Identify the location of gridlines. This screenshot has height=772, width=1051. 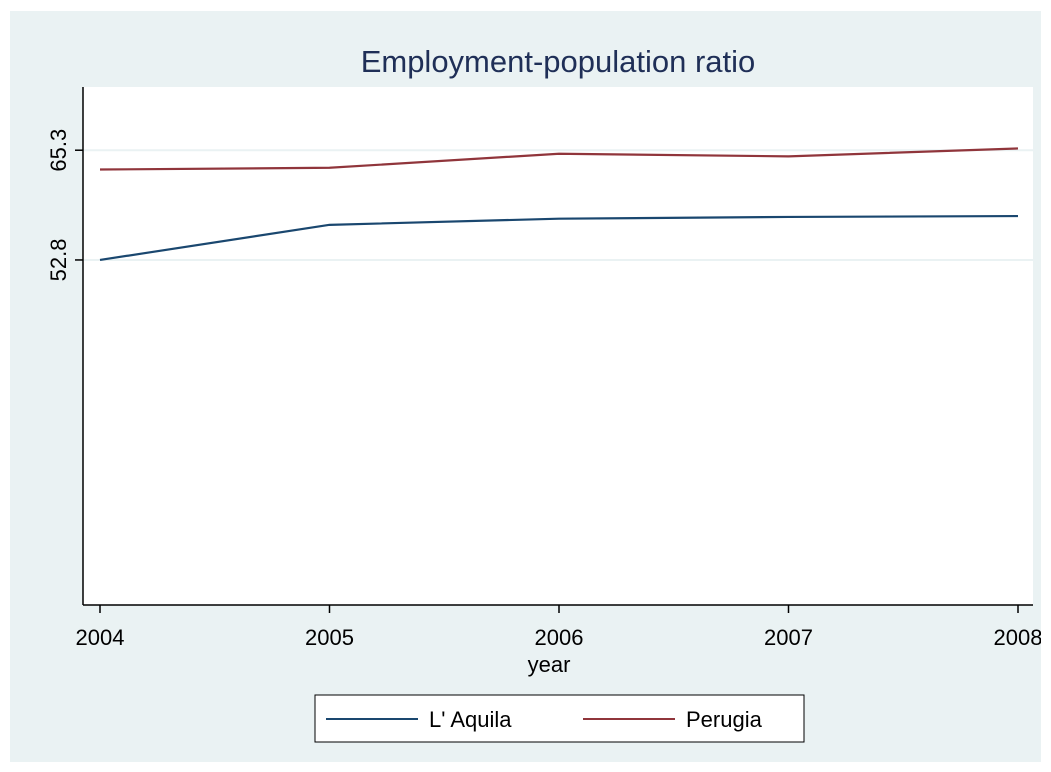
(558, 205).